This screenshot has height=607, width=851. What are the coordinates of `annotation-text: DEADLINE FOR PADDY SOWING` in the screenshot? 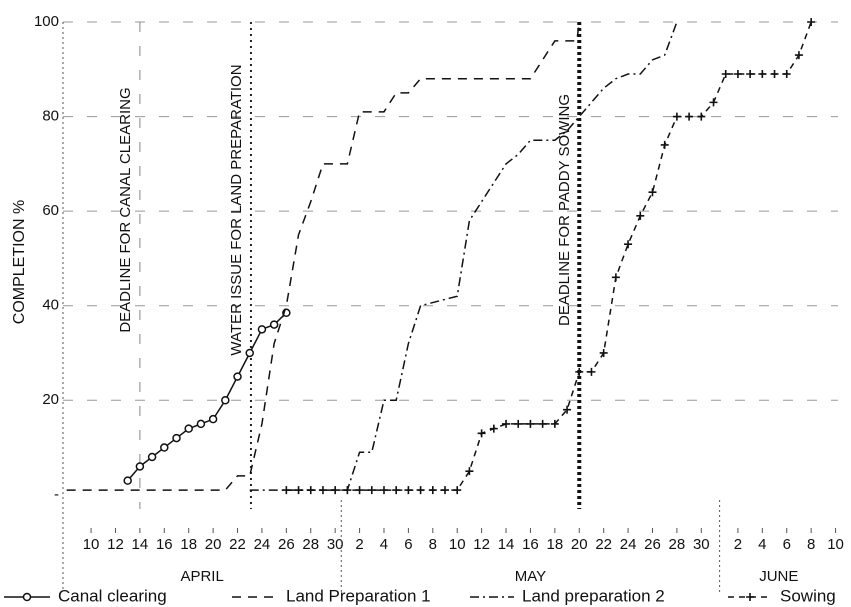 It's located at (564, 210).